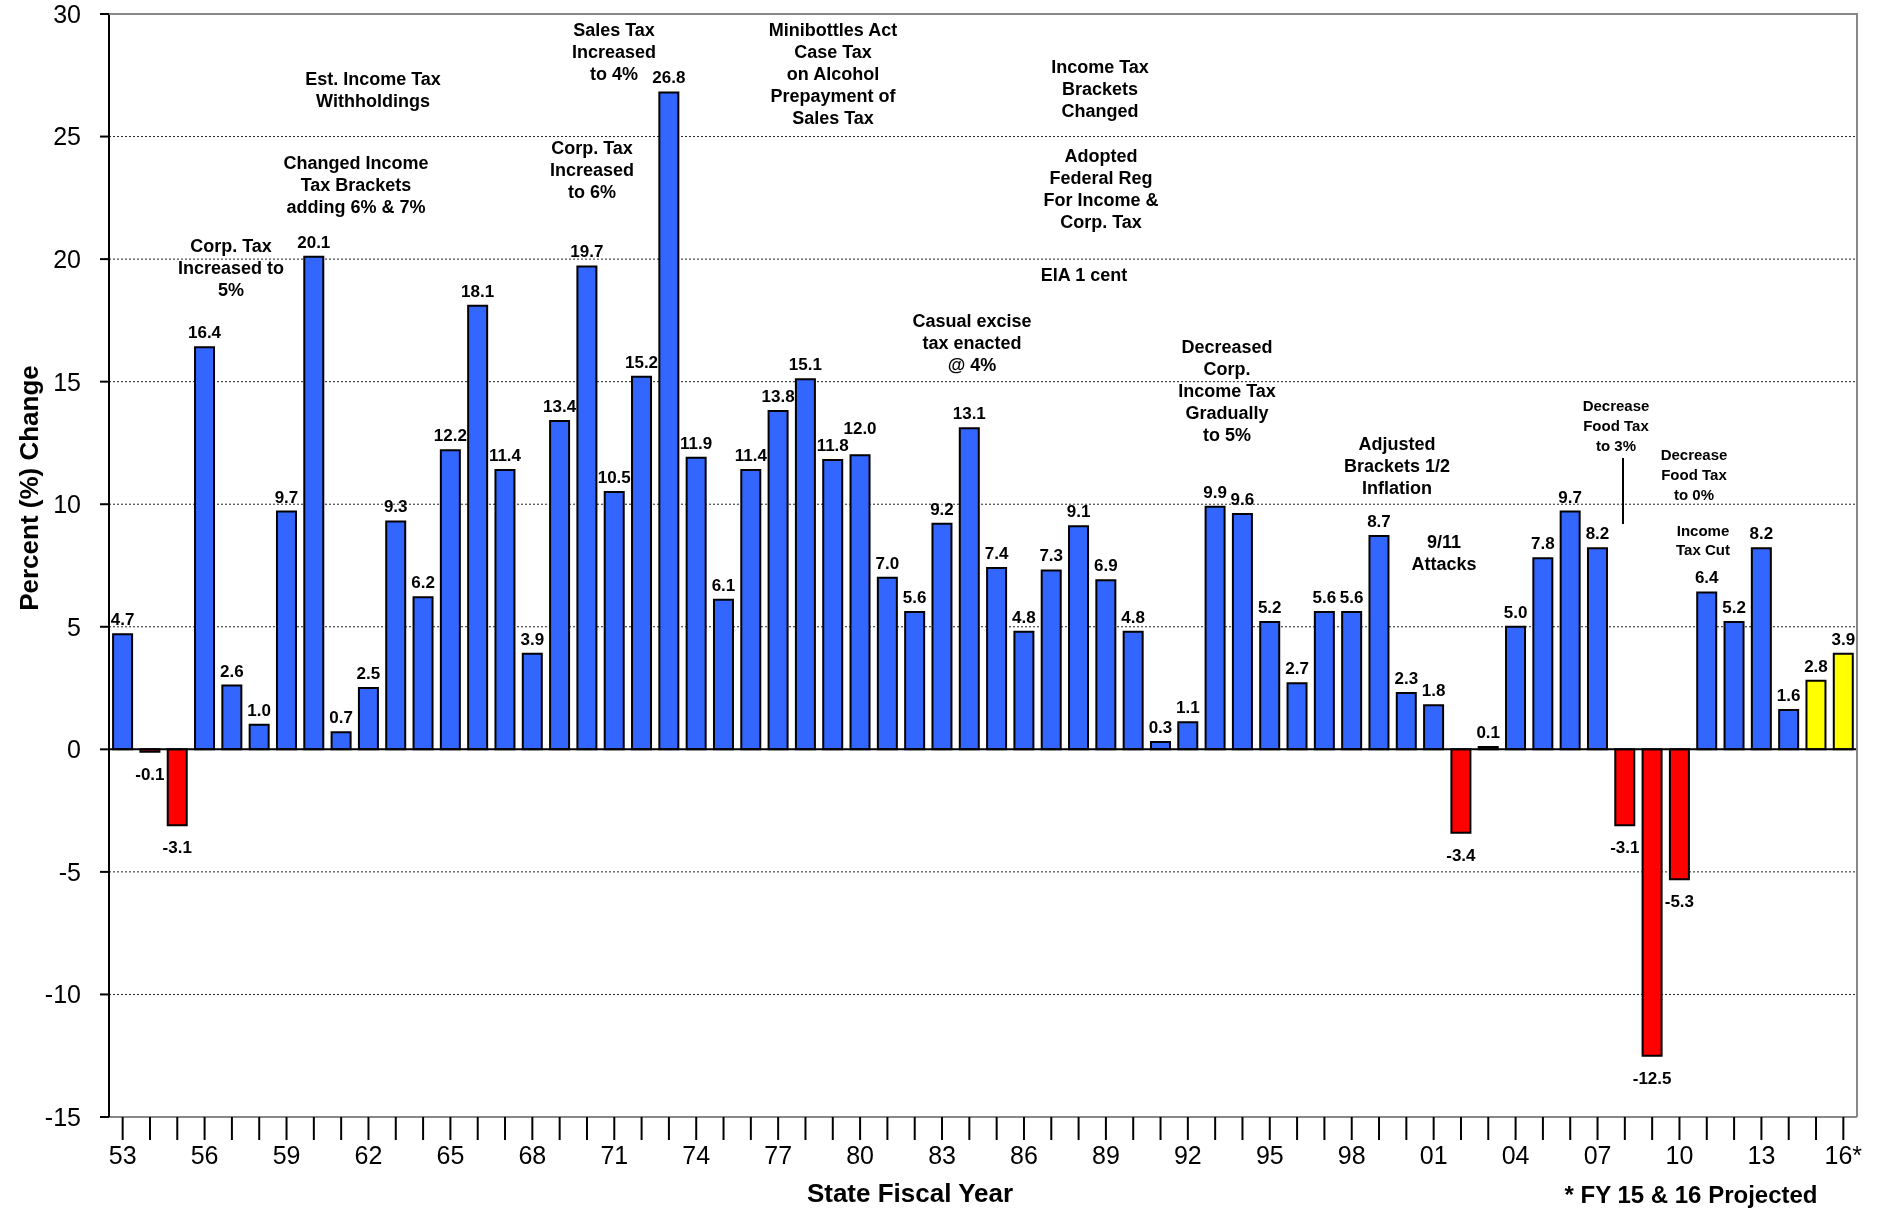 This screenshot has width=1877, height=1218. Describe the element at coordinates (614, 477) in the screenshot. I see `data-label: 10.5` at that location.